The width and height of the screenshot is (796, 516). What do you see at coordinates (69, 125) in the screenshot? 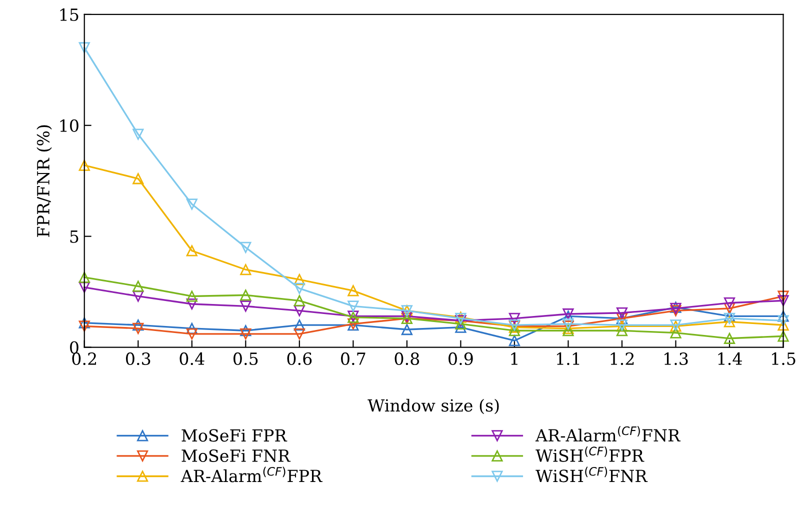
I see `y-tick-label: 10` at bounding box center [69, 125].